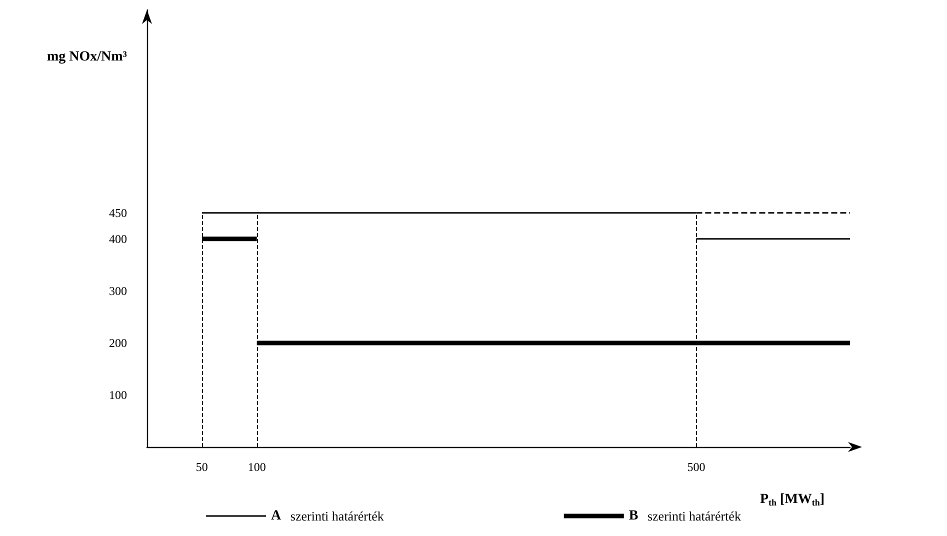 This screenshot has height=536, width=947. What do you see at coordinates (685, 516) in the screenshot?
I see `legend-label: B szerinti határérték` at bounding box center [685, 516].